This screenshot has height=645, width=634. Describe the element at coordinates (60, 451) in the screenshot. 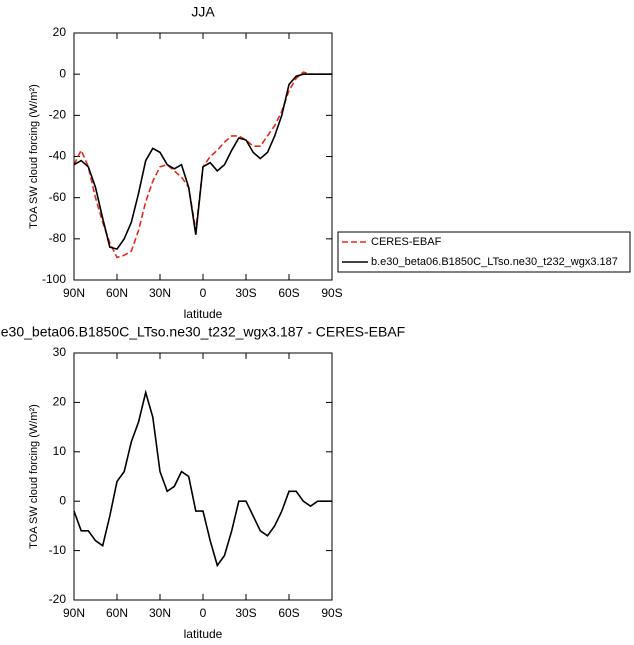

I see `y-tick-label: 10` at that location.